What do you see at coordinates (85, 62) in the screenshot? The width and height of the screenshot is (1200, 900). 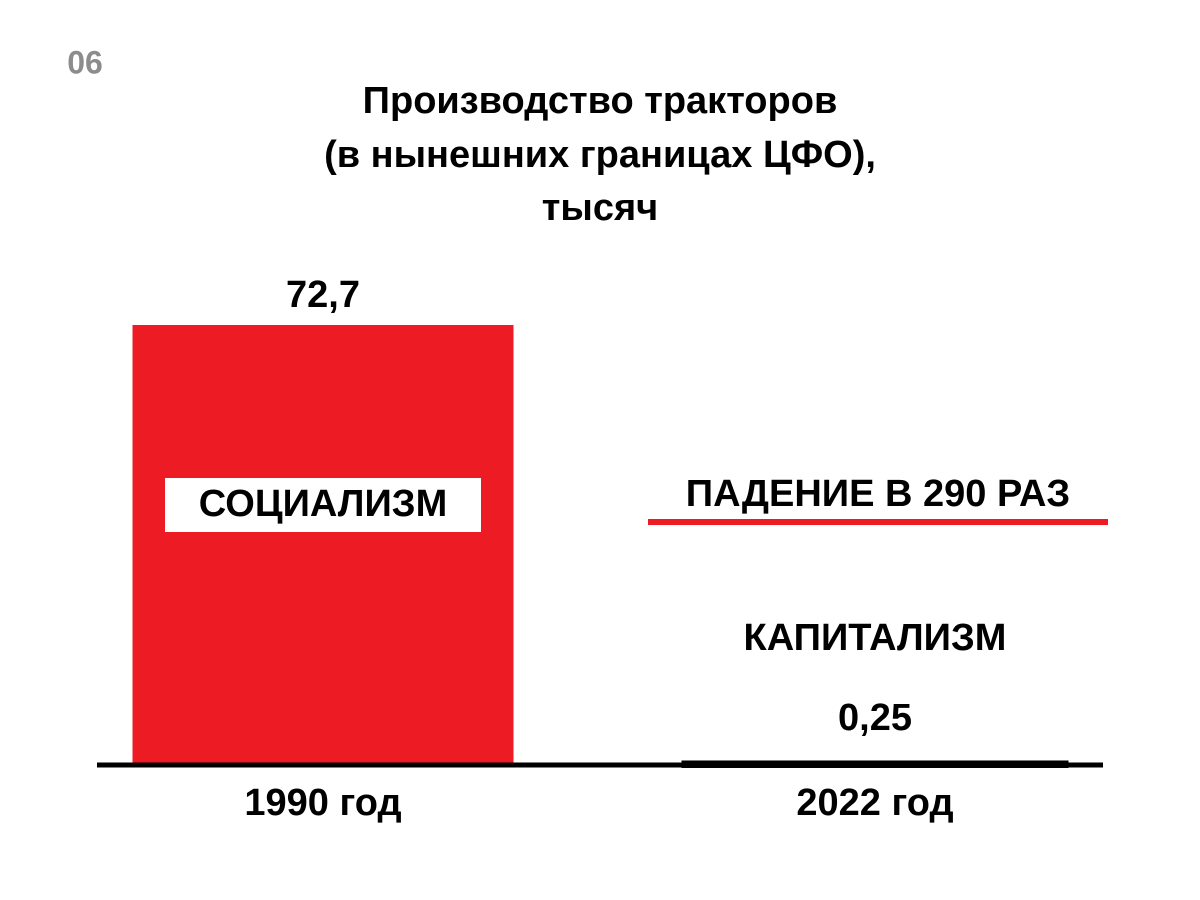 I see `page-number: 06` at bounding box center [85, 62].